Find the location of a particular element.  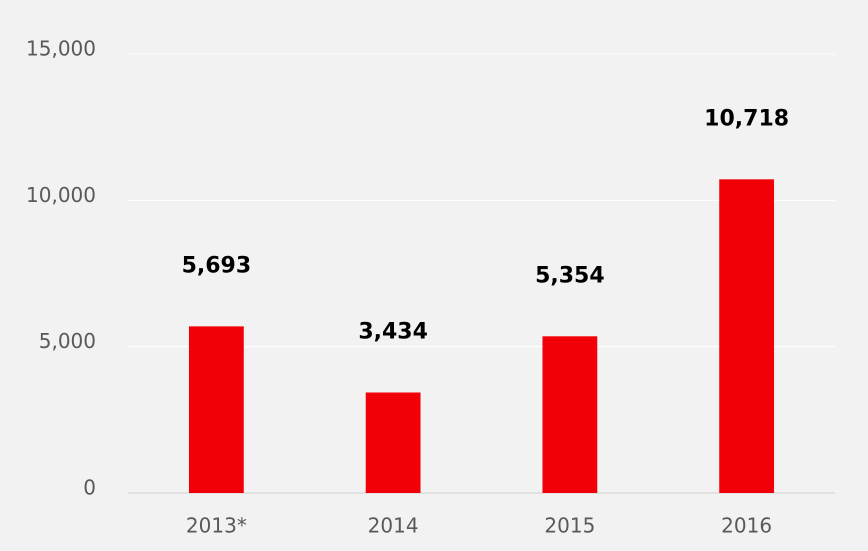

x-tick-label: 2015 is located at coordinates (569, 526).